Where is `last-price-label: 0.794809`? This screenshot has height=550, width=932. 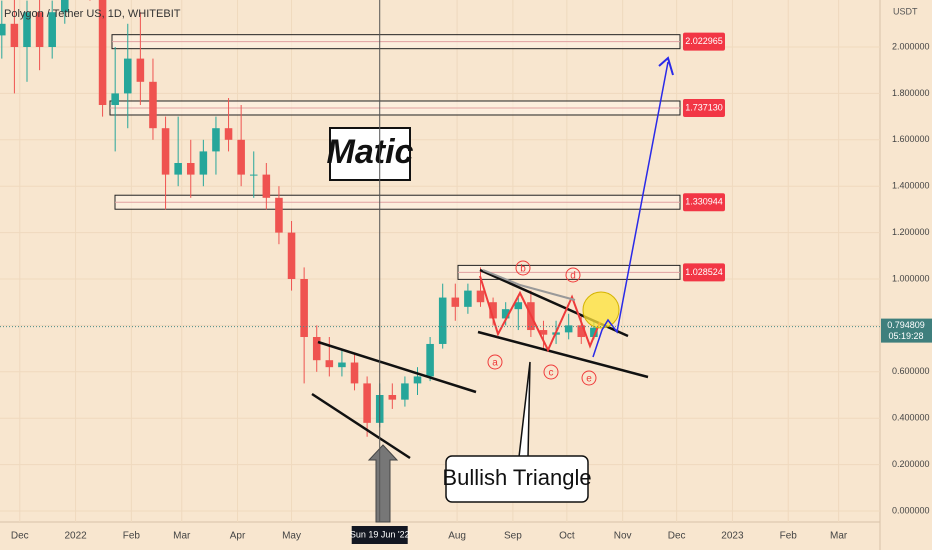
last-price-label: 0.794809 is located at coordinates (906, 325).